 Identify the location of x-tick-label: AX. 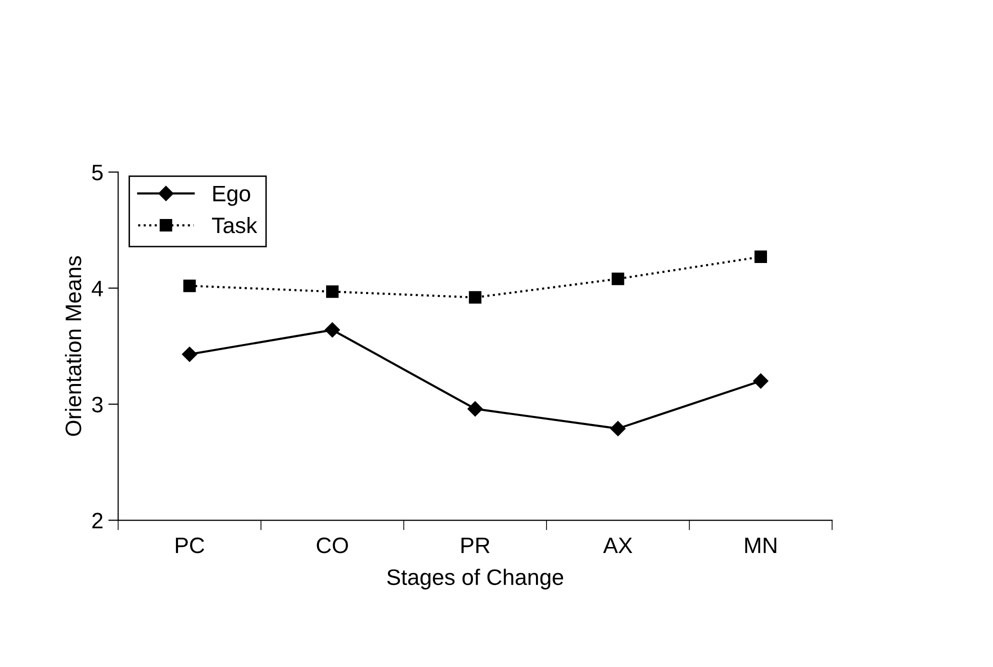
(617, 546).